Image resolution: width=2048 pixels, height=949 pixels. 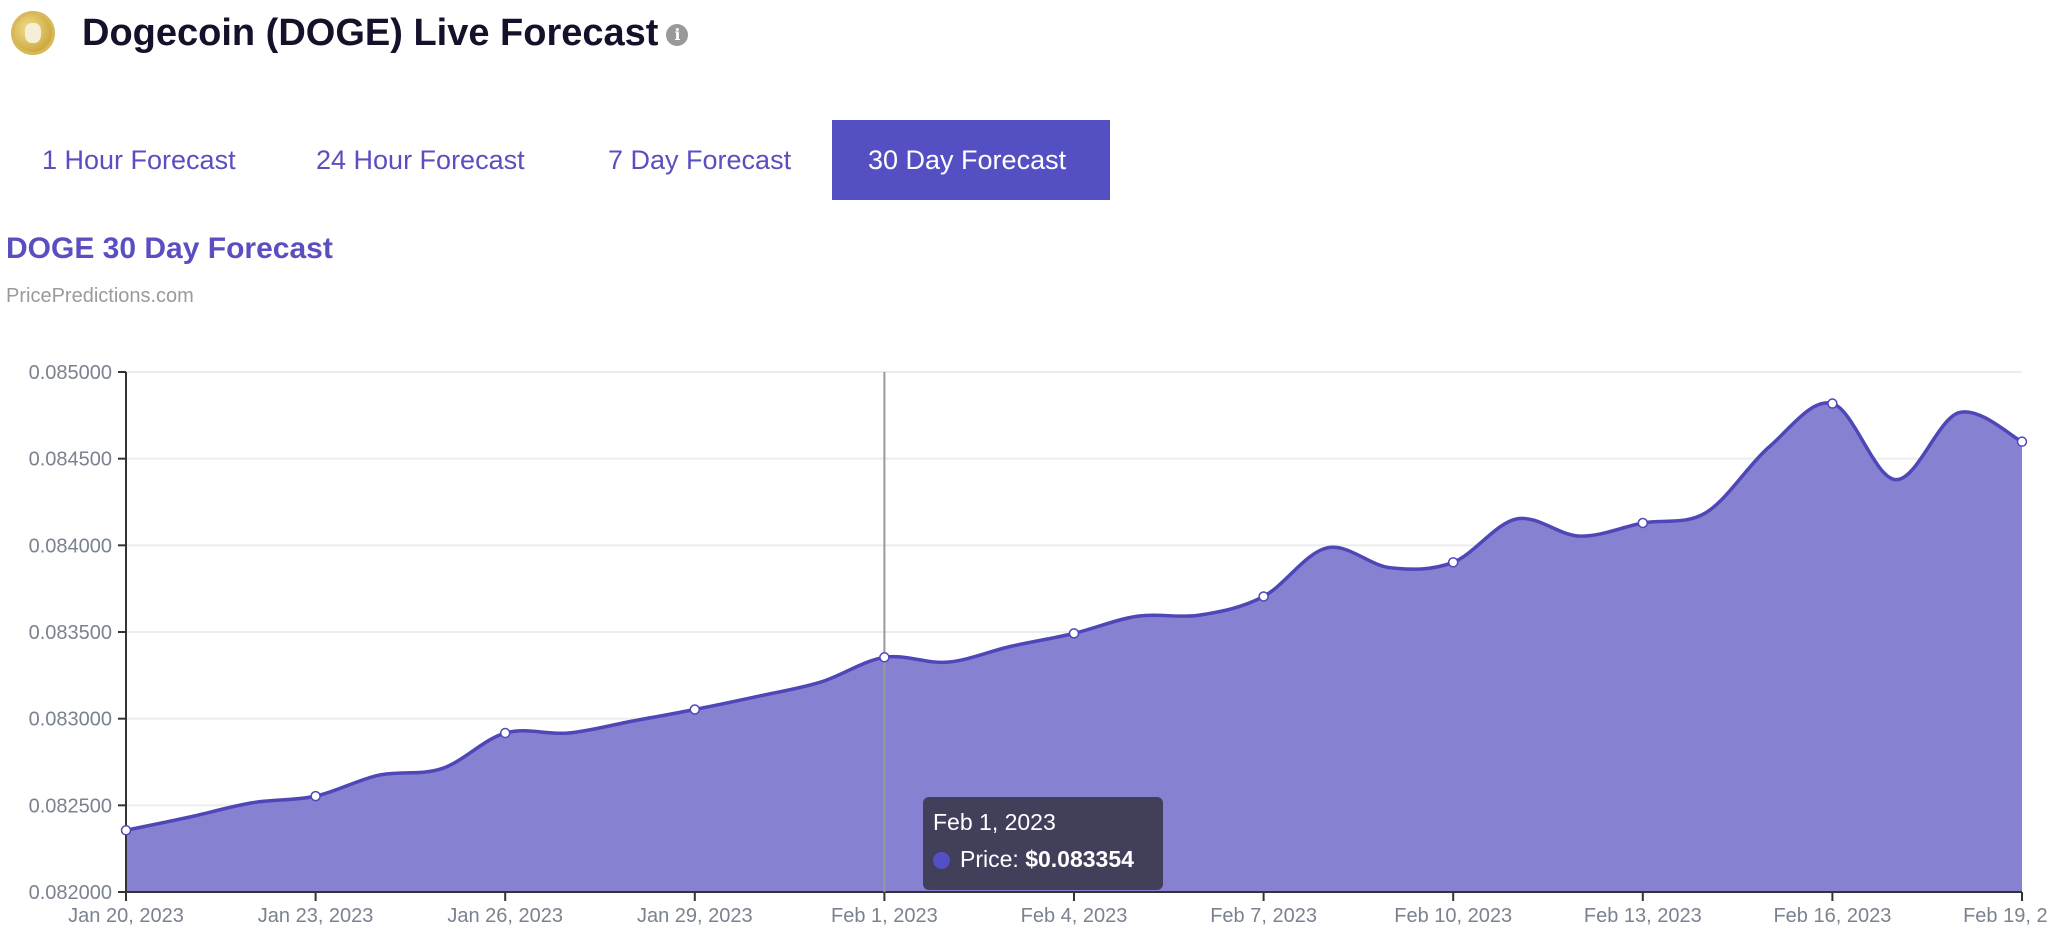 What do you see at coordinates (33, 33) in the screenshot?
I see `dogecoin-logo` at bounding box center [33, 33].